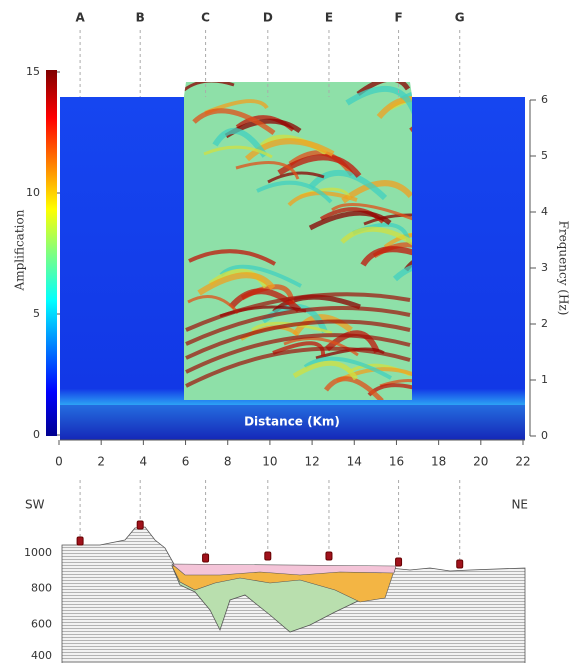  I want to click on y2-tick-label: 6, so click(544, 99).